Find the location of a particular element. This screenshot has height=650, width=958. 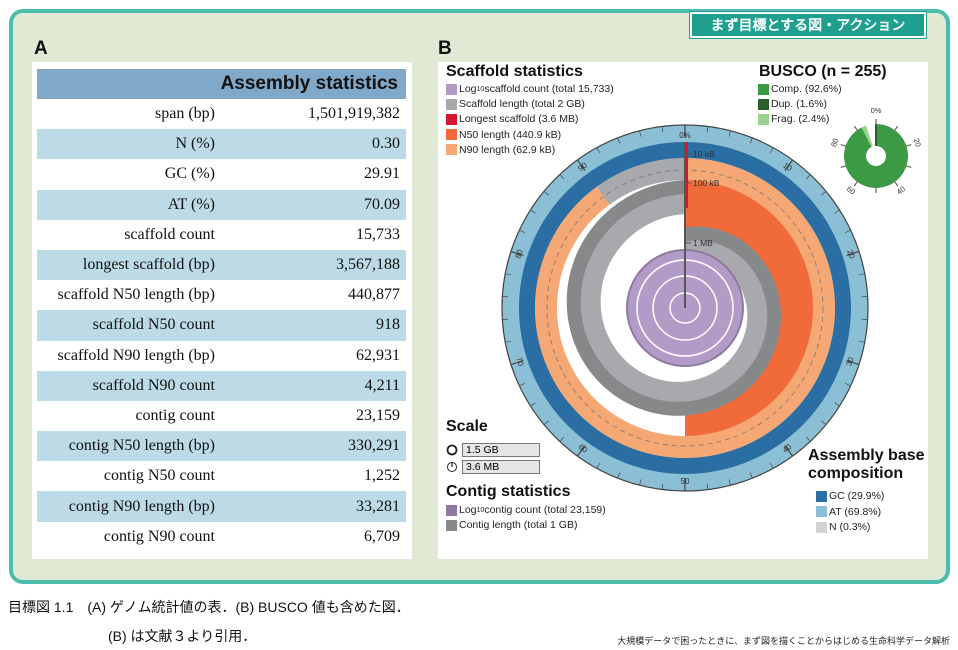

row-value: 1,501,919,382 is located at coordinates (354, 114).